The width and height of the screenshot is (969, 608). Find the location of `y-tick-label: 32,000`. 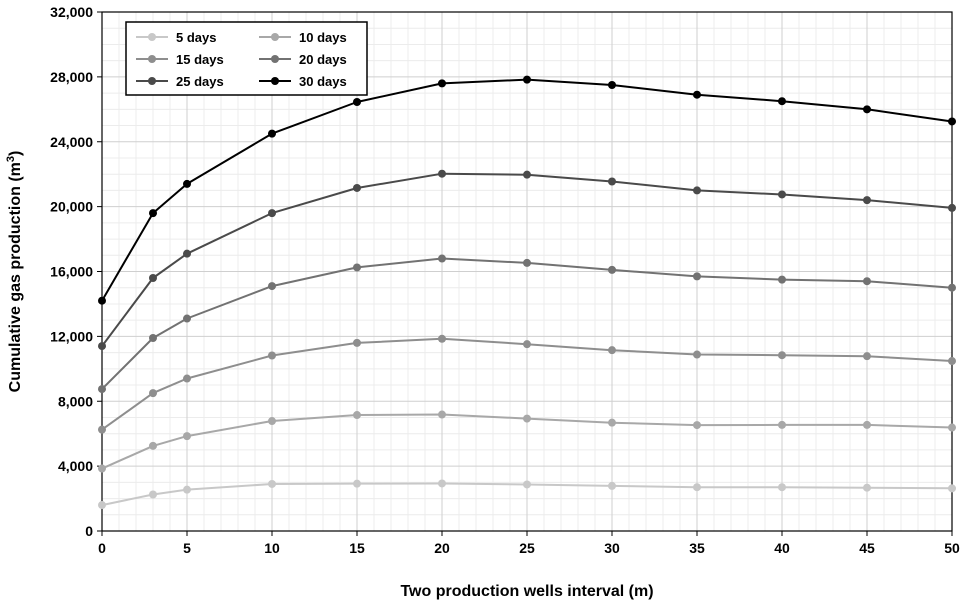

y-tick-label: 32,000 is located at coordinates (71, 12).